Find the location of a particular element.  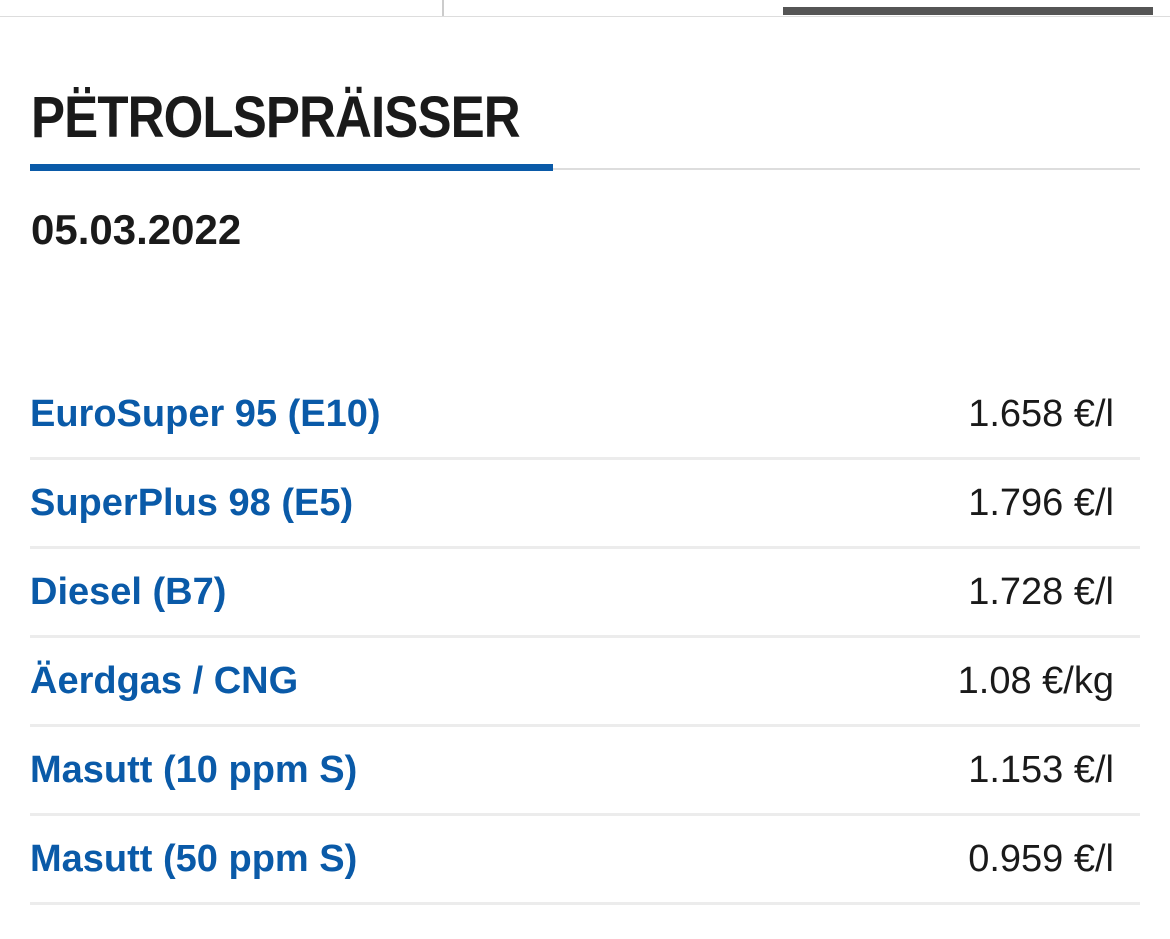

title-underline is located at coordinates (291, 167).